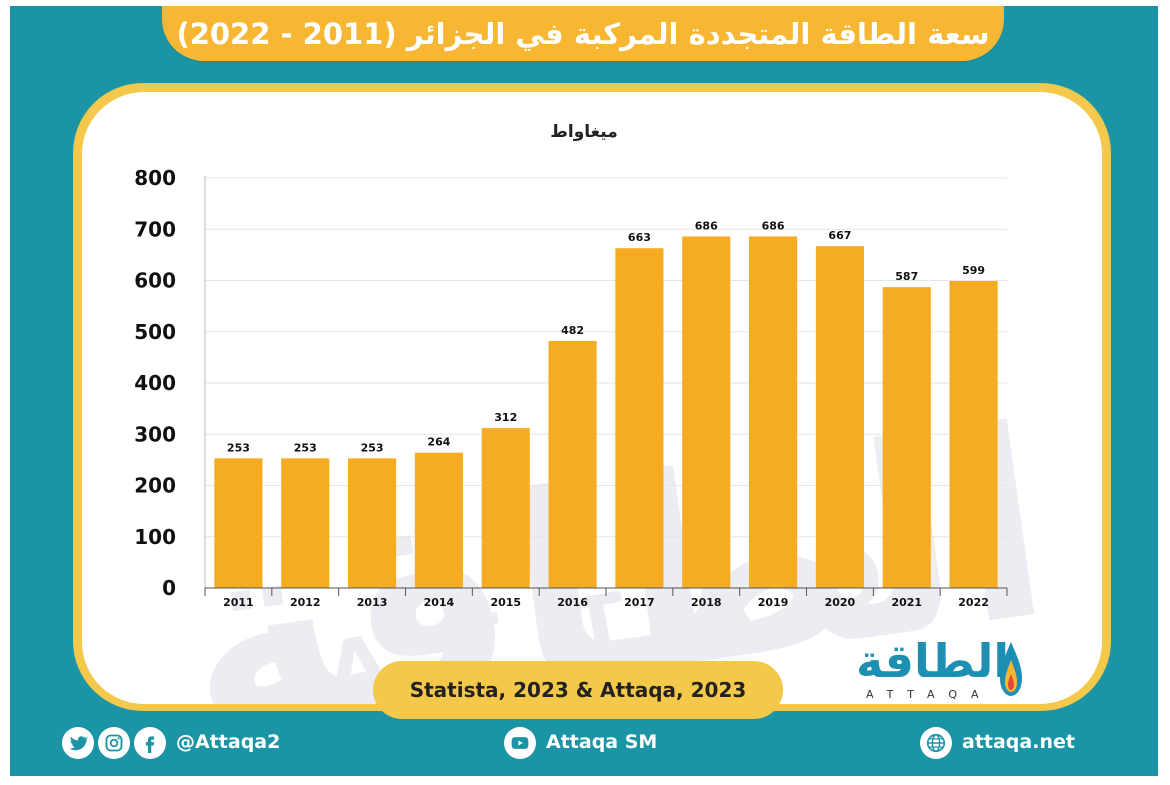 This screenshot has height=785, width=1170. I want to click on bar-value-label: 482, so click(572, 330).